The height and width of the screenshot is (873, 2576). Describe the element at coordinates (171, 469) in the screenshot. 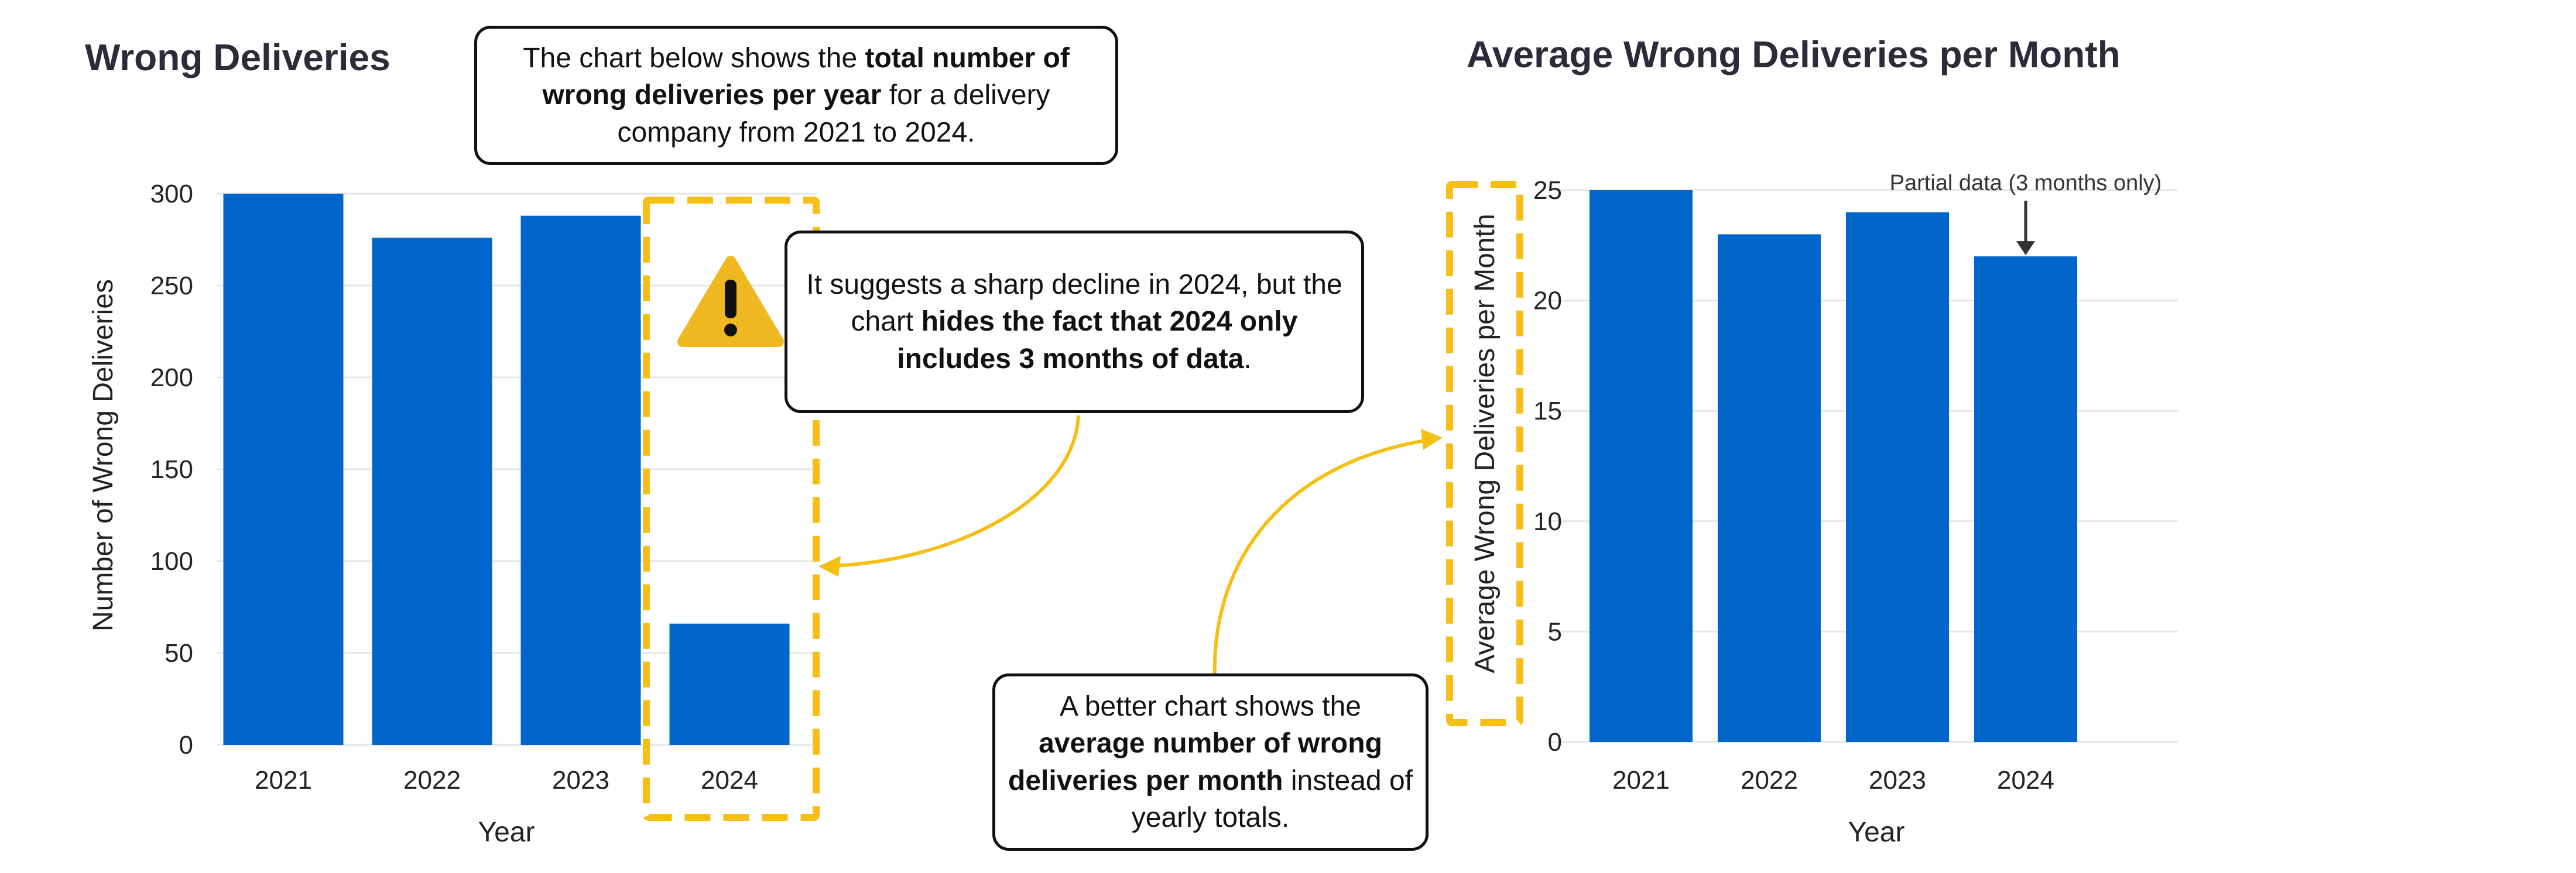

I see `y-tick-label: 150` at that location.